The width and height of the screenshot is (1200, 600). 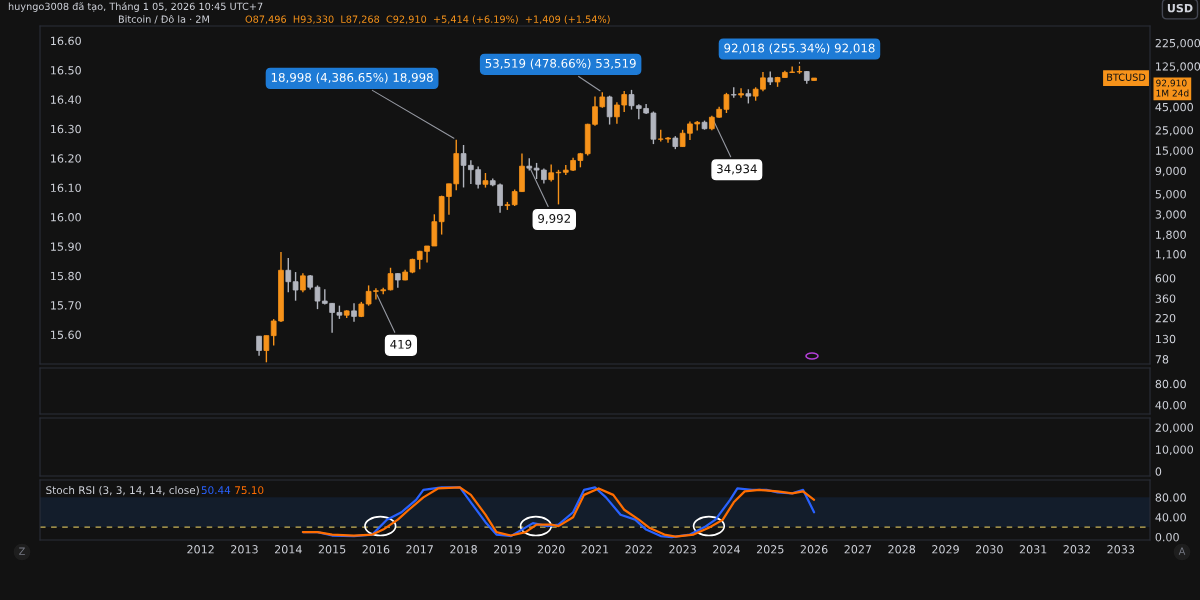 What do you see at coordinates (1174, 131) in the screenshot?
I see `y-tick-label: 25,000` at bounding box center [1174, 131].